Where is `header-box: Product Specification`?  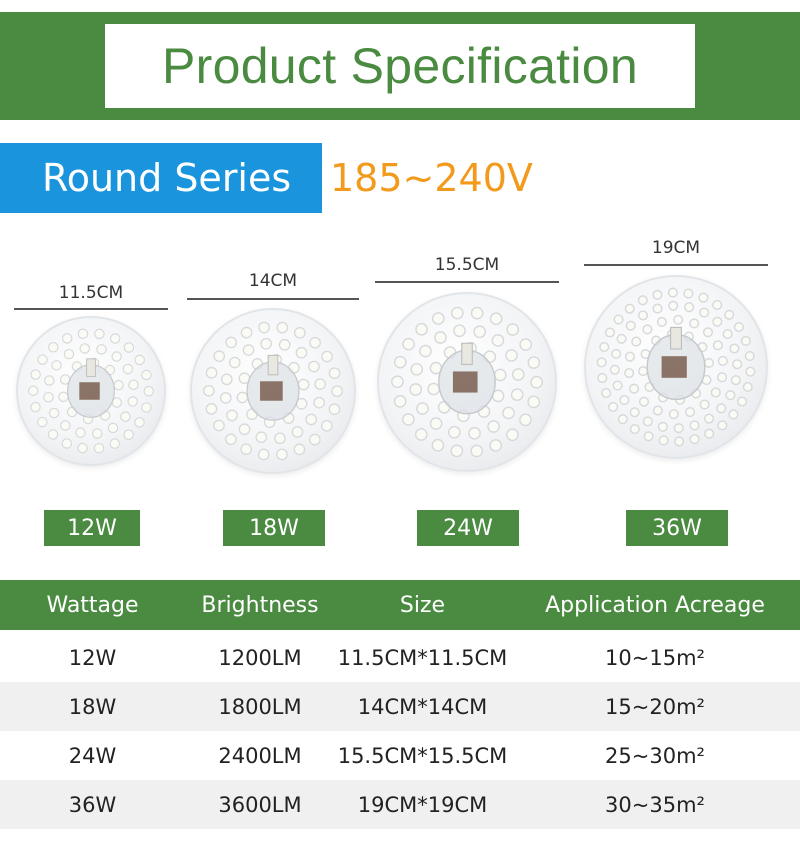 header-box: Product Specification is located at coordinates (400, 66).